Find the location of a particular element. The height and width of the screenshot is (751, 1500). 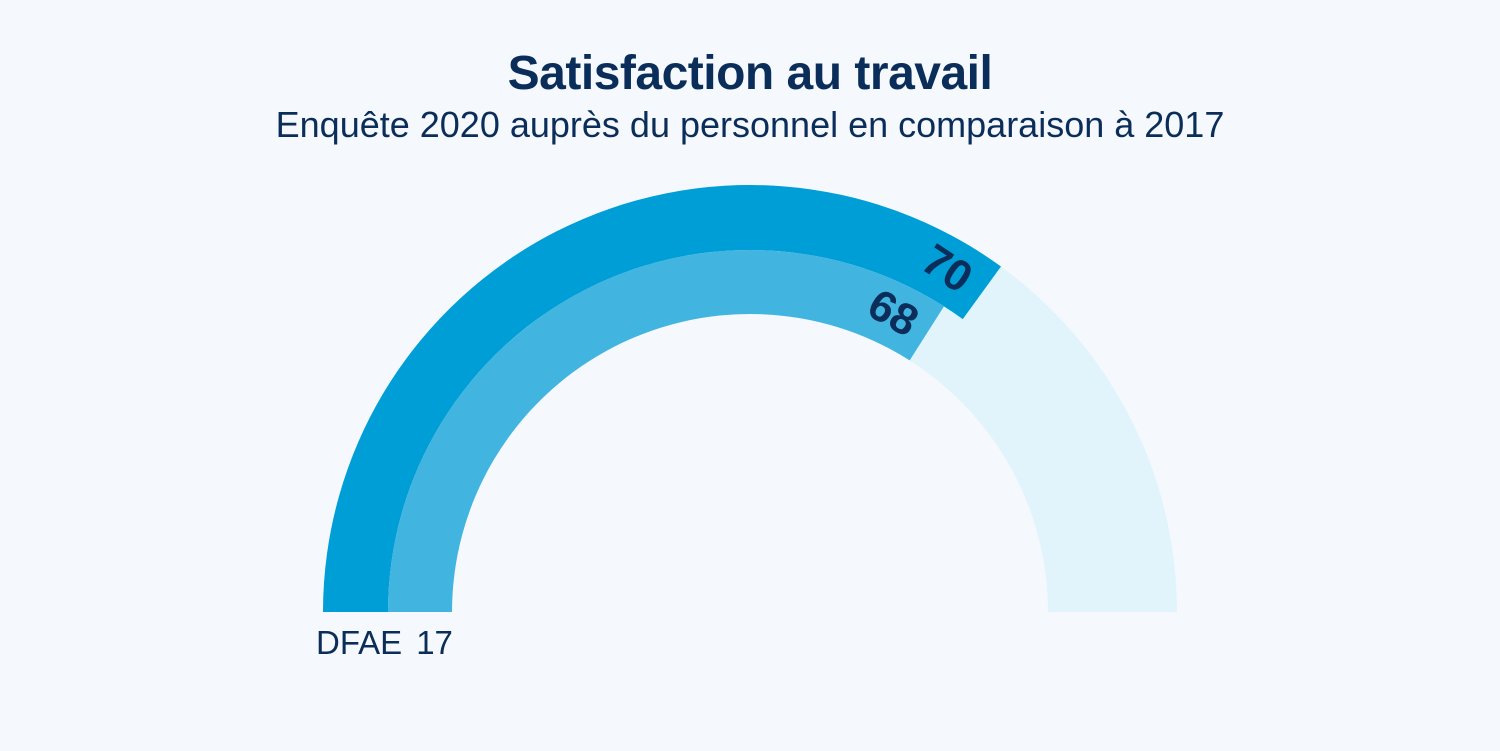

footer-legend: DFAE 17 is located at coordinates (391, 643).